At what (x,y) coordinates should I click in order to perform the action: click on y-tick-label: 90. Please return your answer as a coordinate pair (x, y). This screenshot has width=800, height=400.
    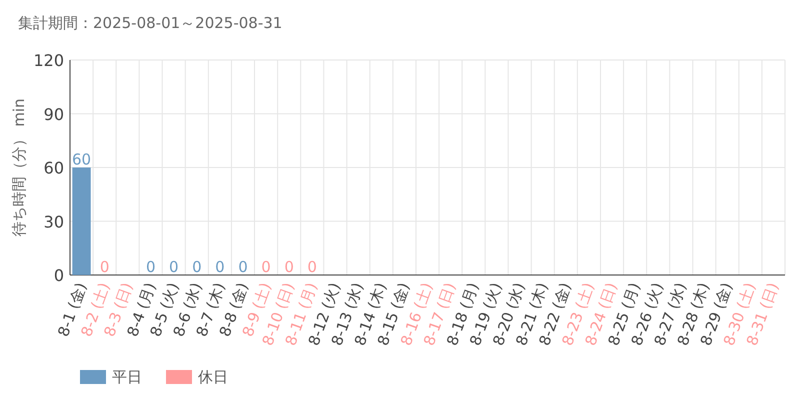
    Looking at the image, I should click on (54, 114).